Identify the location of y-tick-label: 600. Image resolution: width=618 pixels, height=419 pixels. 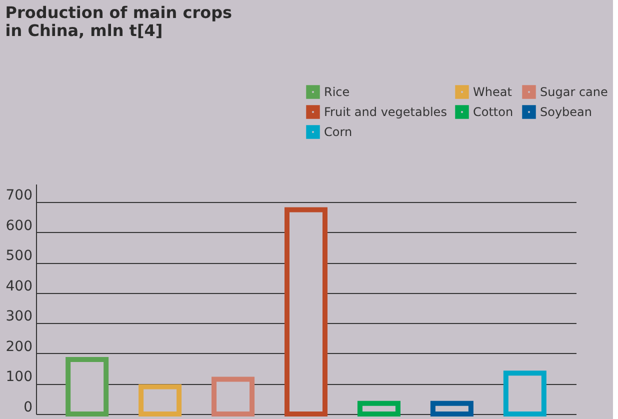
(19, 226).